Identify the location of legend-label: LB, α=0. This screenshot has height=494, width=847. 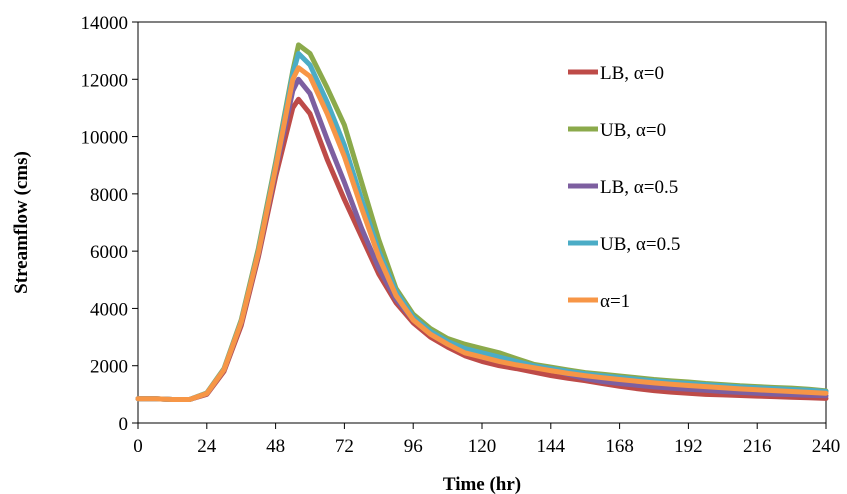
(632, 73).